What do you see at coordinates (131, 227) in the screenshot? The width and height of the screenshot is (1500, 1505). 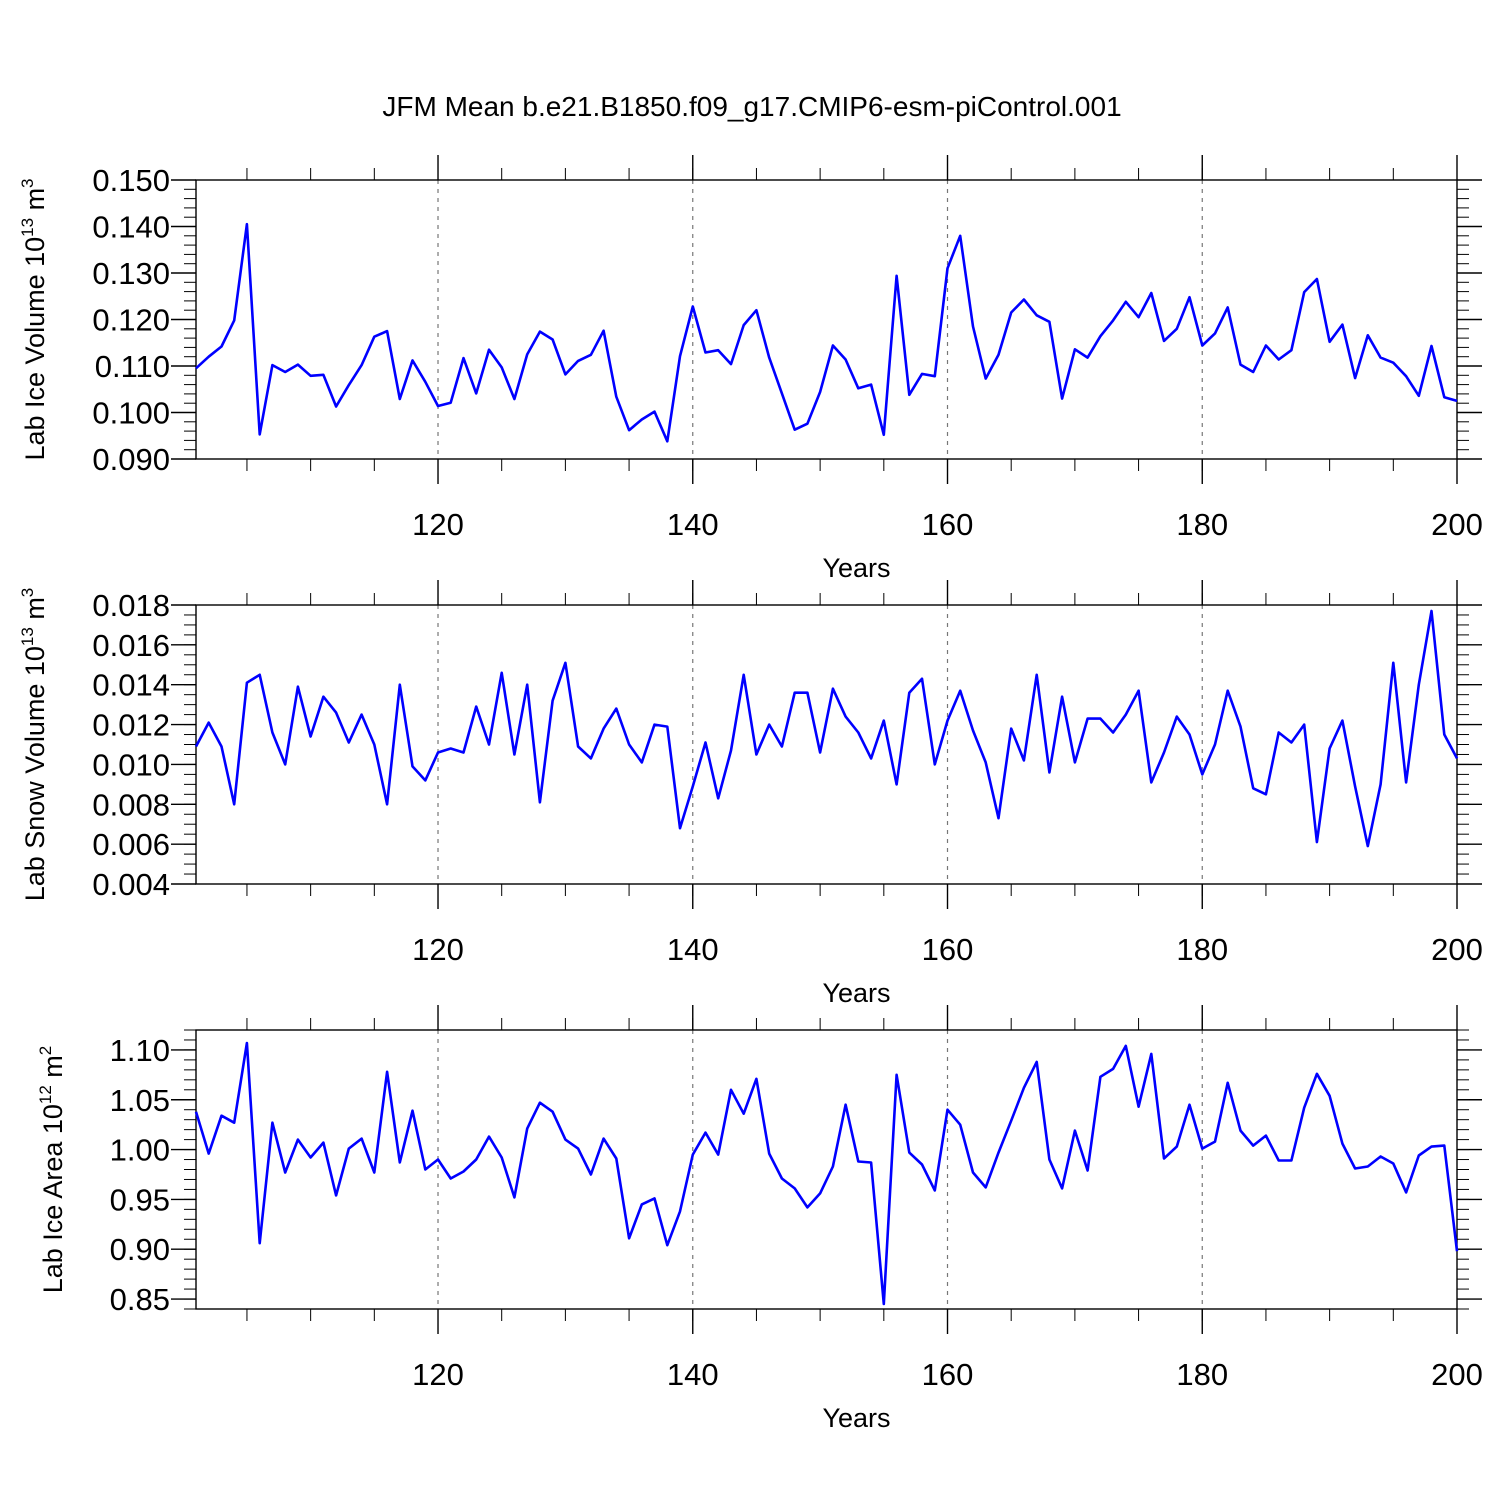 I see `y-tick-label: 0.140` at bounding box center [131, 227].